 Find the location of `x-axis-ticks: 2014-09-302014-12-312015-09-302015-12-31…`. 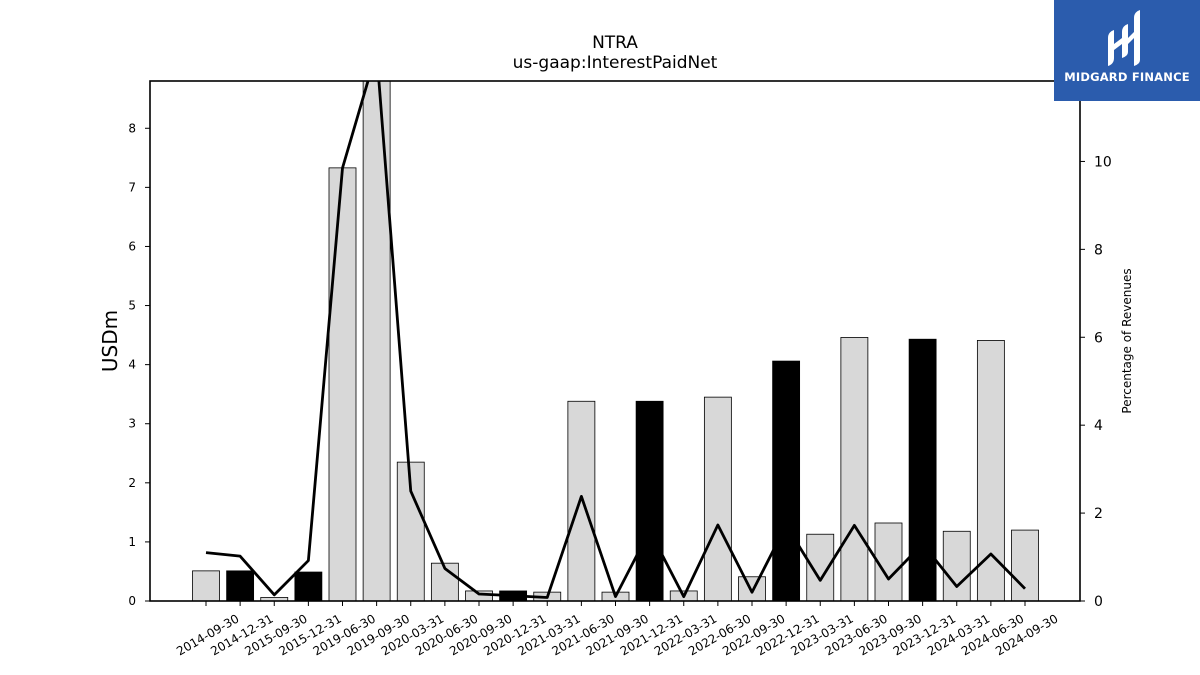

x-axis-ticks: 2014-09-302014-12-312015-09-302015-12-31… is located at coordinates (617, 629).